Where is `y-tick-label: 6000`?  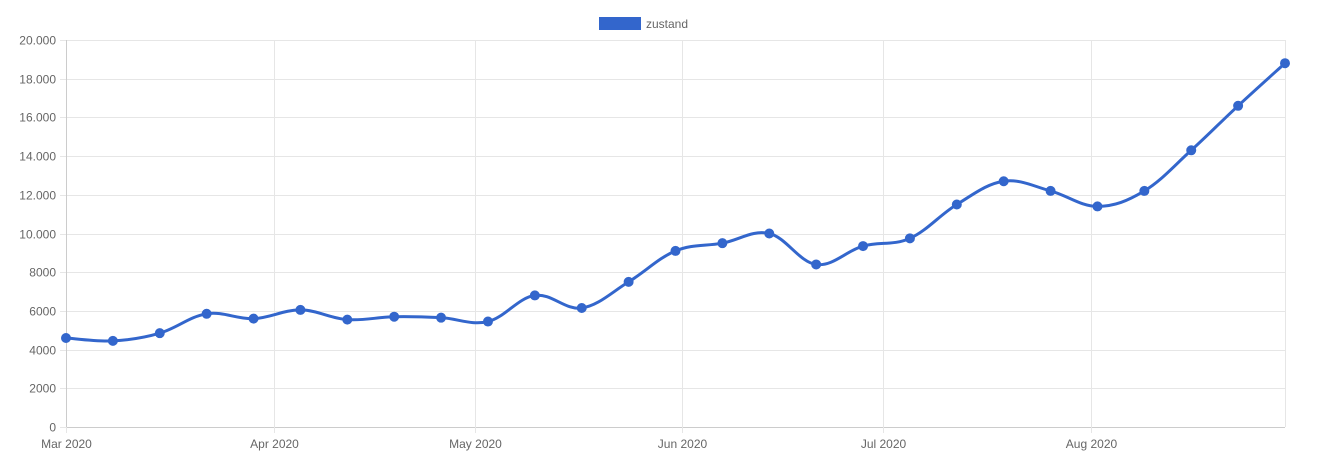 y-tick-label: 6000 is located at coordinates (42, 312).